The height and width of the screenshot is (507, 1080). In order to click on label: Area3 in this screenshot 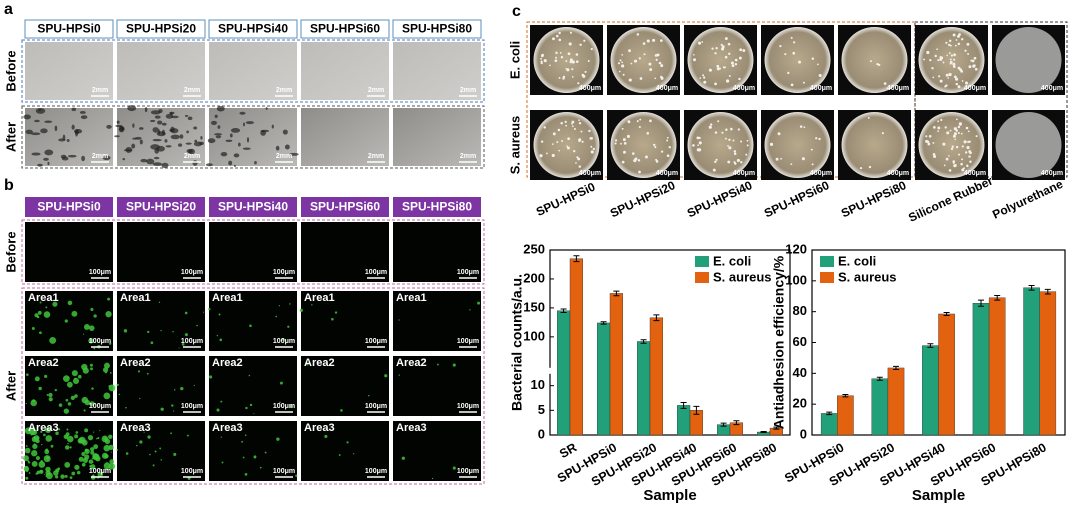, I will do `click(411, 428)`.